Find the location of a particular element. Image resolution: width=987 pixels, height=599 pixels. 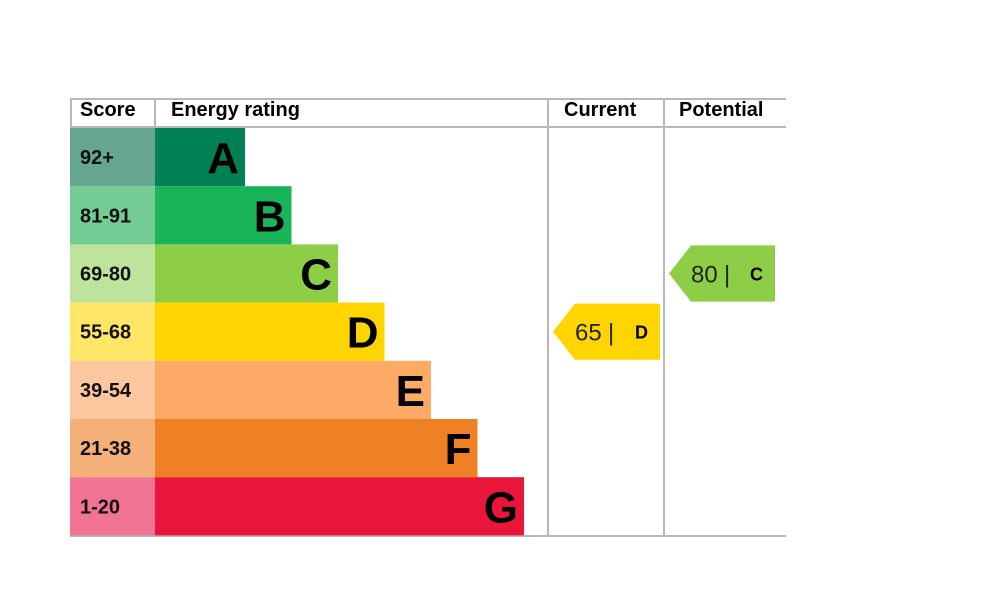

band-letter-f: F is located at coordinates (458, 449).